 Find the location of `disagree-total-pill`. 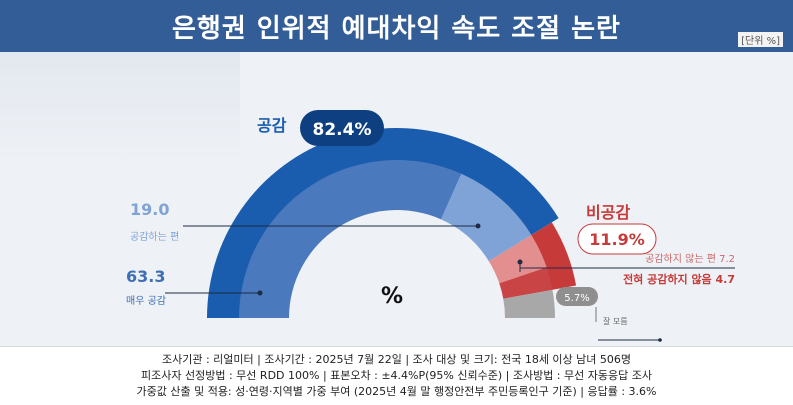

disagree-total-pill is located at coordinates (617, 239).